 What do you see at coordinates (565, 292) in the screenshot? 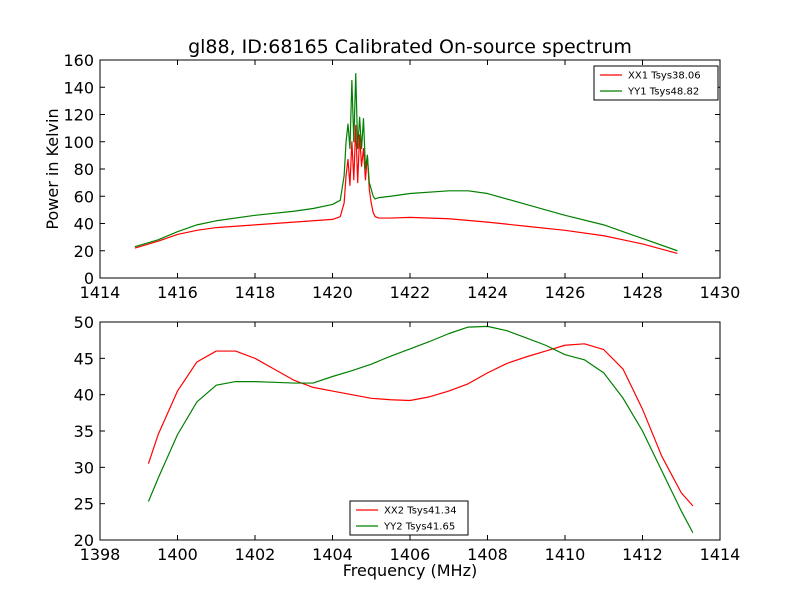
I see `x-tick-label: 1426` at bounding box center [565, 292].